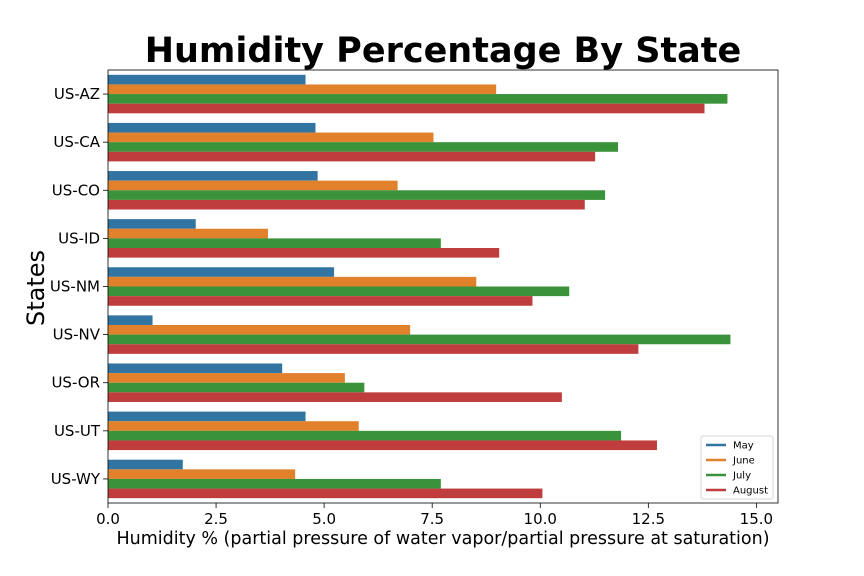 The width and height of the screenshot is (864, 576). I want to click on bar-us-nv-may, so click(130, 320).